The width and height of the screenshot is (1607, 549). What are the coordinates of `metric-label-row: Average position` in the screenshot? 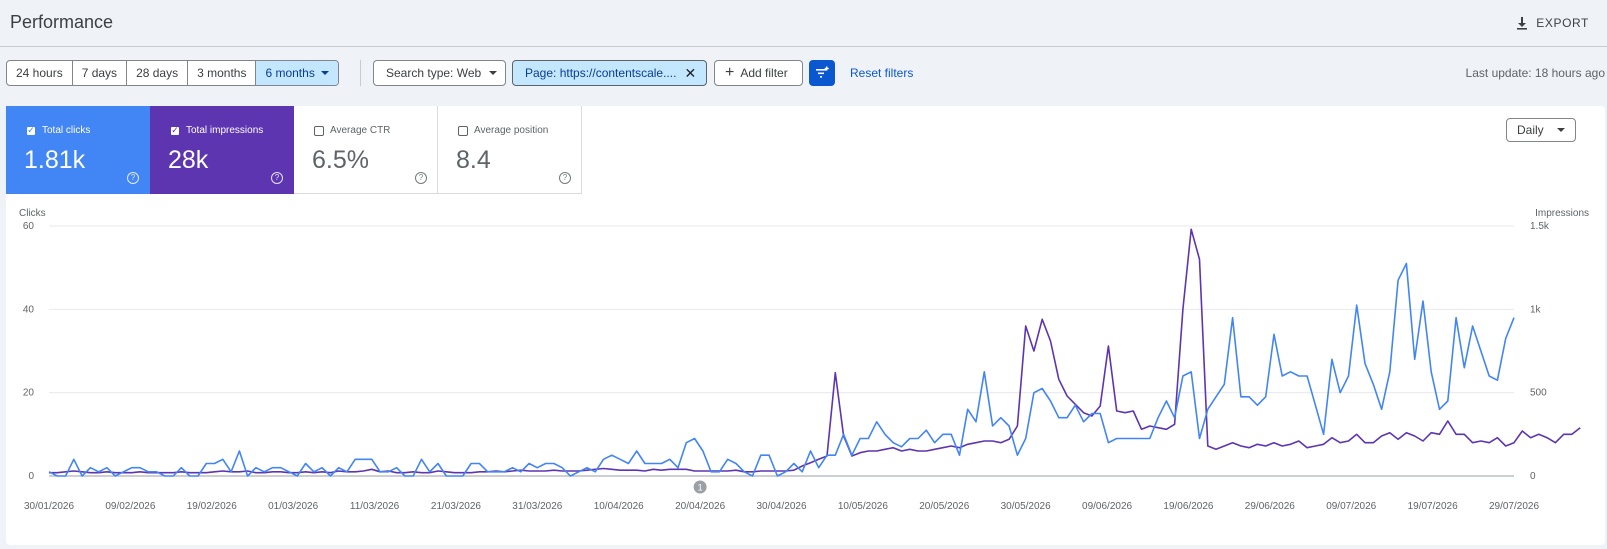 It's located at (503, 130).